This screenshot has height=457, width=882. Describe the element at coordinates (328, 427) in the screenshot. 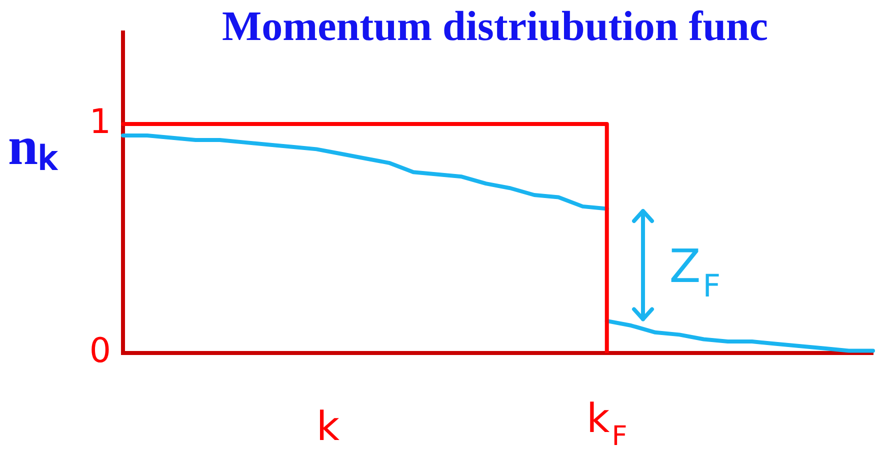

I see `x-axis-title: k` at that location.